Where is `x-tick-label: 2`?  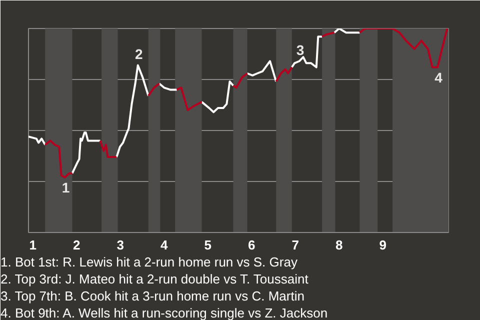 x-tick-label: 2 is located at coordinates (76, 245).